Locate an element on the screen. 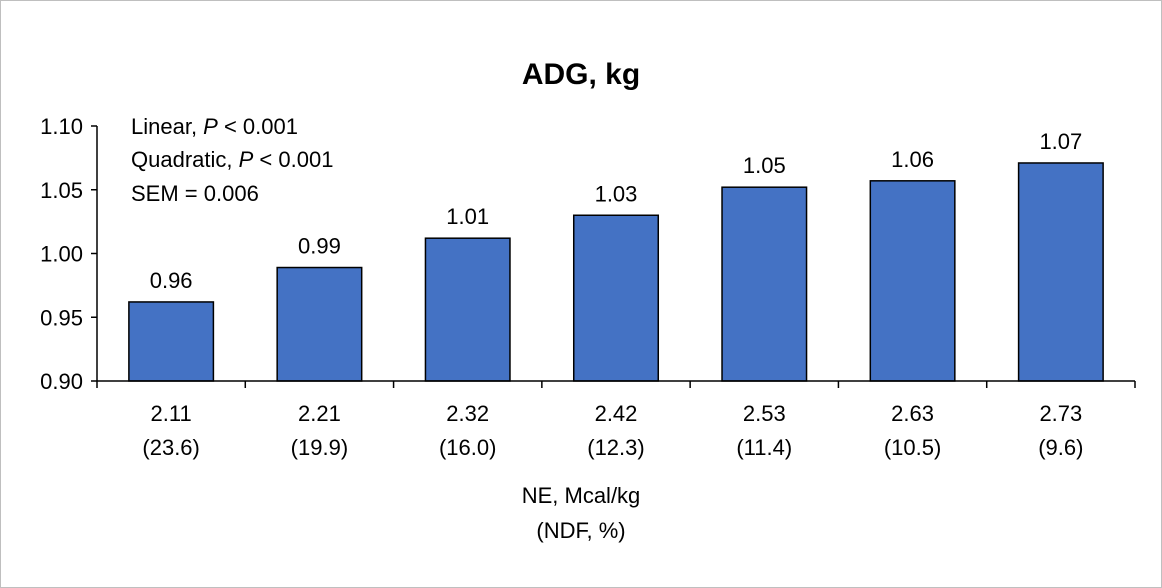 The height and width of the screenshot is (588, 1162). x-tick-label: 2.21 is located at coordinates (319, 413).